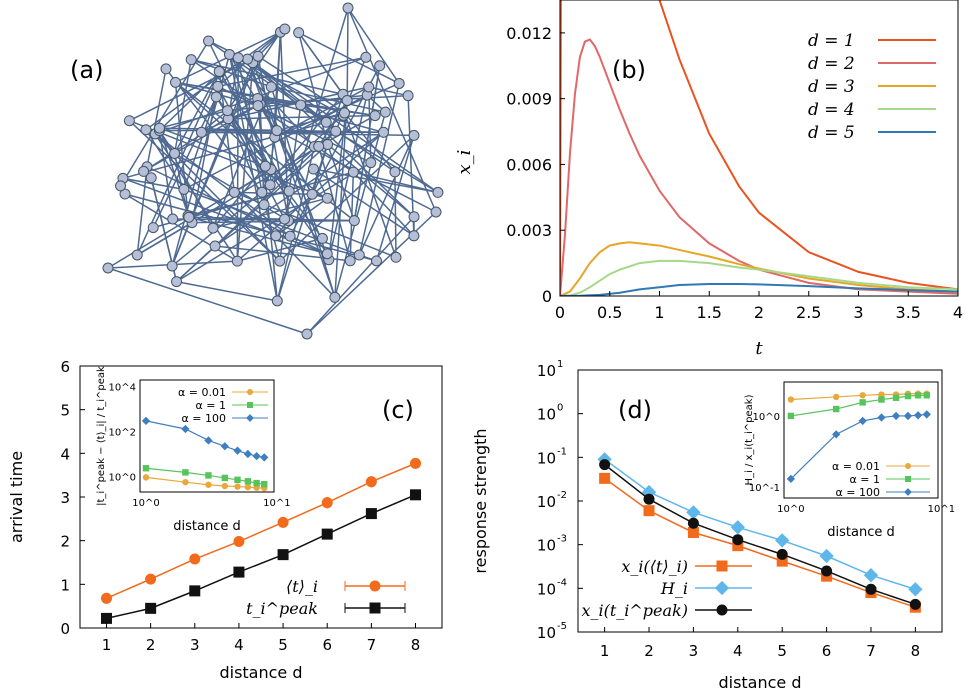 The height and width of the screenshot is (700, 966). Describe the element at coordinates (654, 566) in the screenshot. I see `legend-label: x_i(⟨t⟩_i)` at that location.